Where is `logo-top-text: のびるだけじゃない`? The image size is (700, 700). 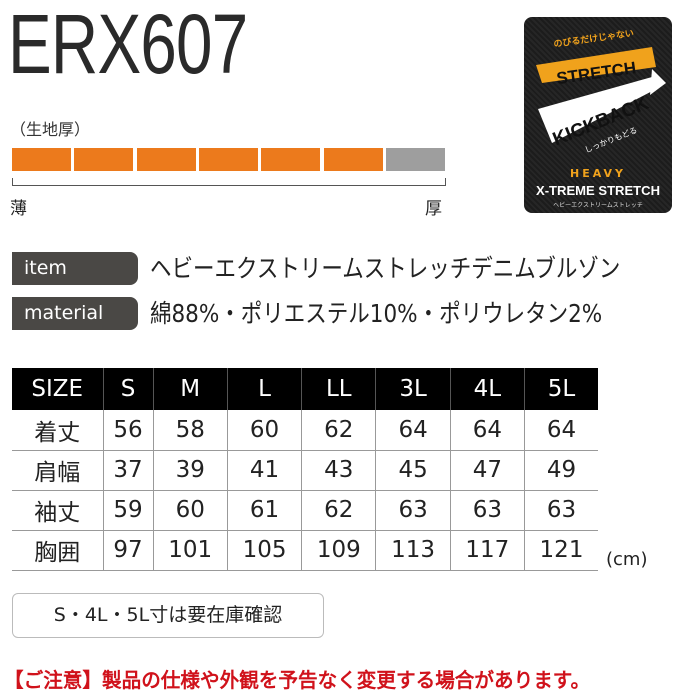 logo-top-text: のびるだけじゃない is located at coordinates (594, 38).